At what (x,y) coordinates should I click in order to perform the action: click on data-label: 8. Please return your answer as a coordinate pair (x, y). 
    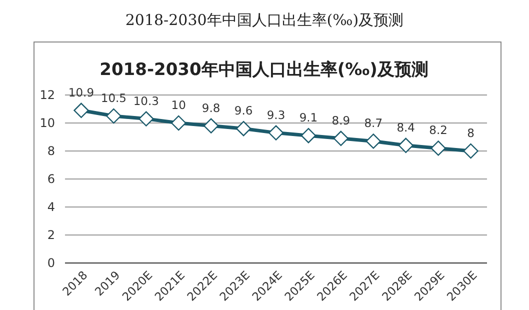
    Looking at the image, I should click on (470, 133).